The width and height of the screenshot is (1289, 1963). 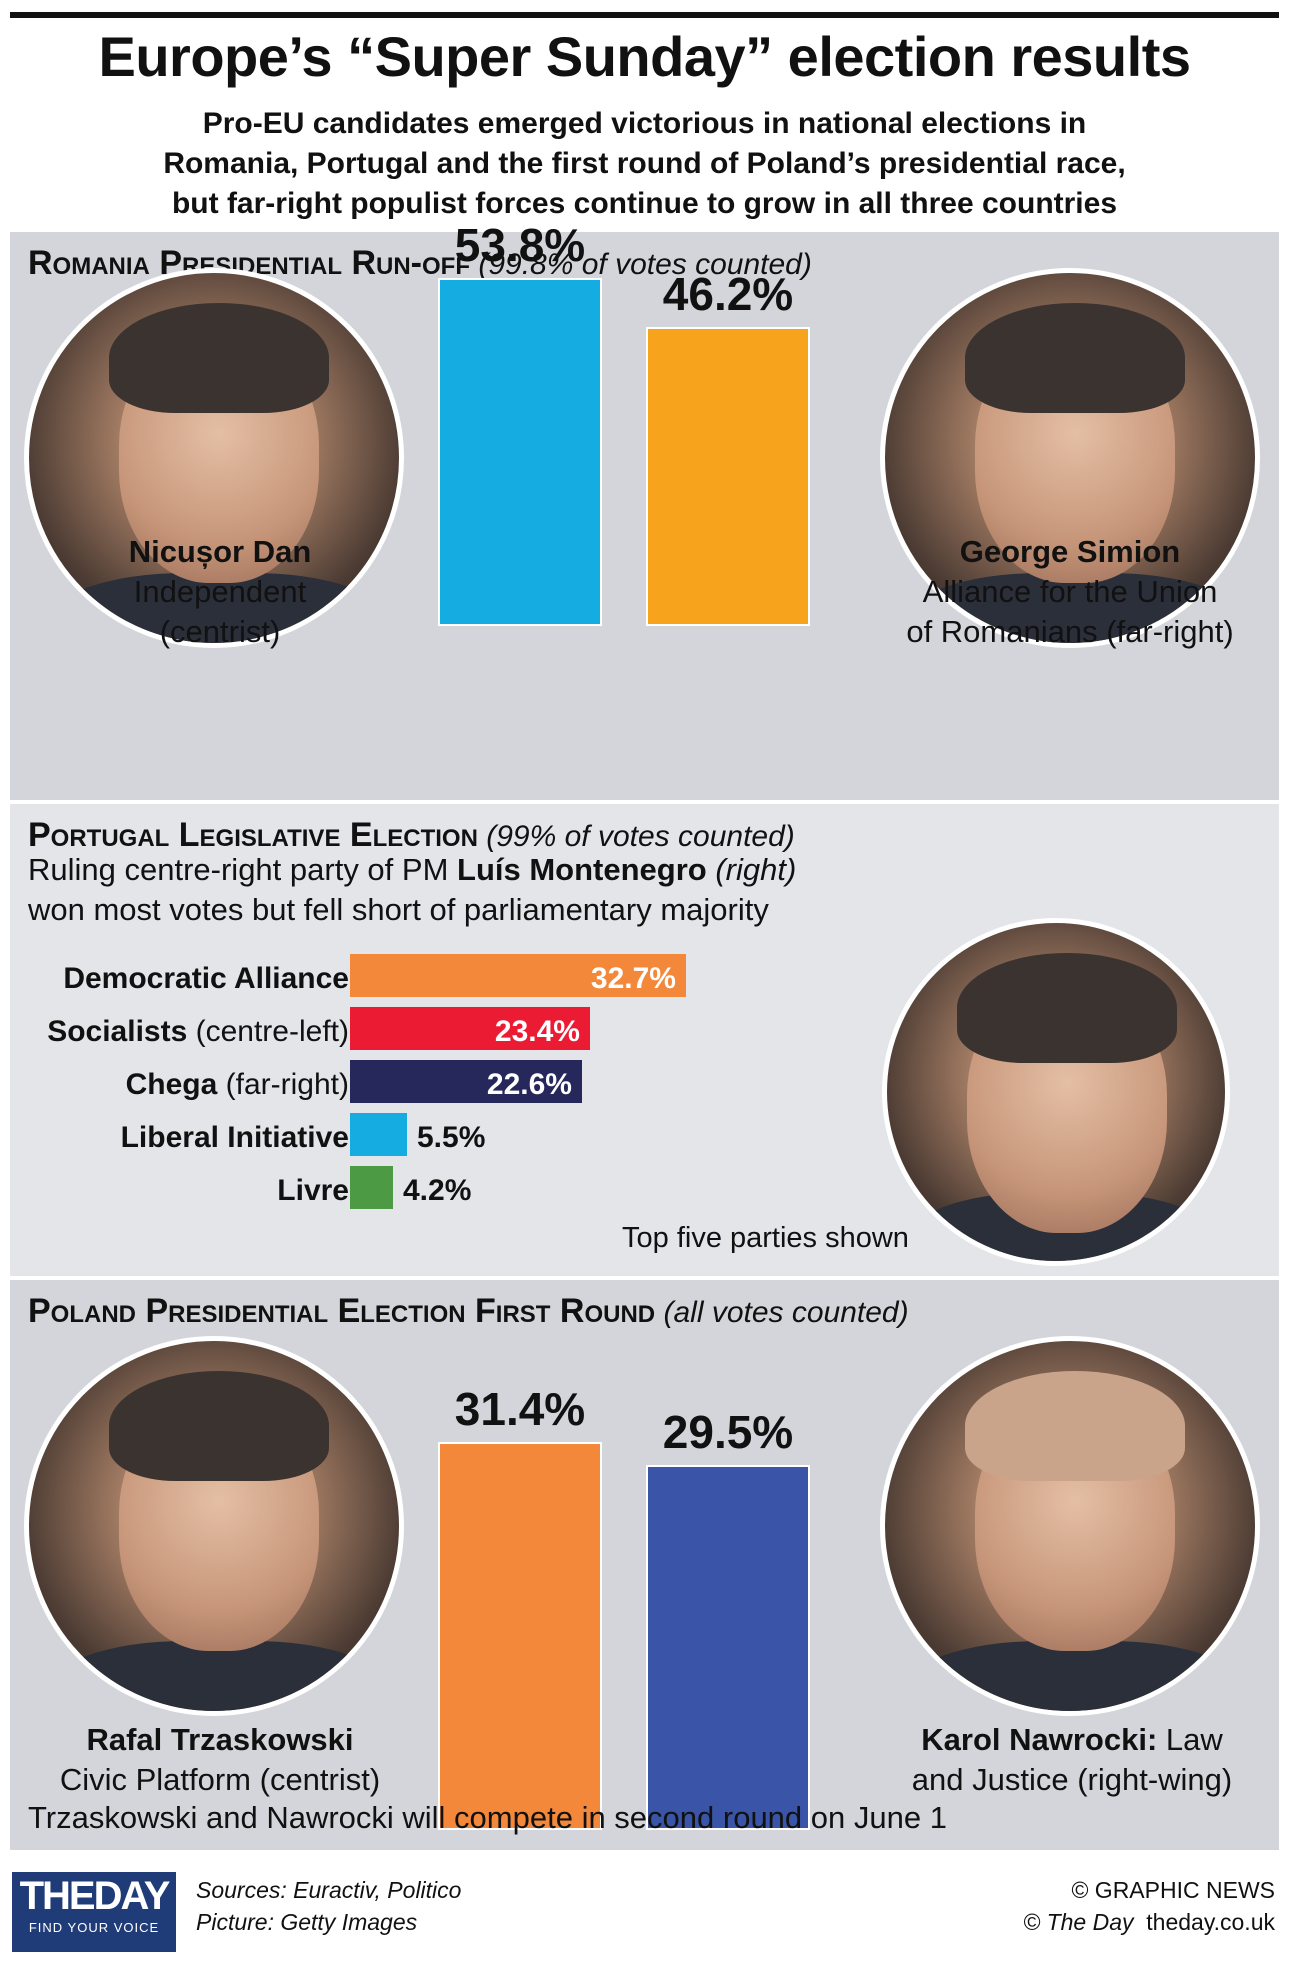 What do you see at coordinates (283, 1084) in the screenshot?
I see `party-qualifier: (far-right)` at bounding box center [283, 1084].